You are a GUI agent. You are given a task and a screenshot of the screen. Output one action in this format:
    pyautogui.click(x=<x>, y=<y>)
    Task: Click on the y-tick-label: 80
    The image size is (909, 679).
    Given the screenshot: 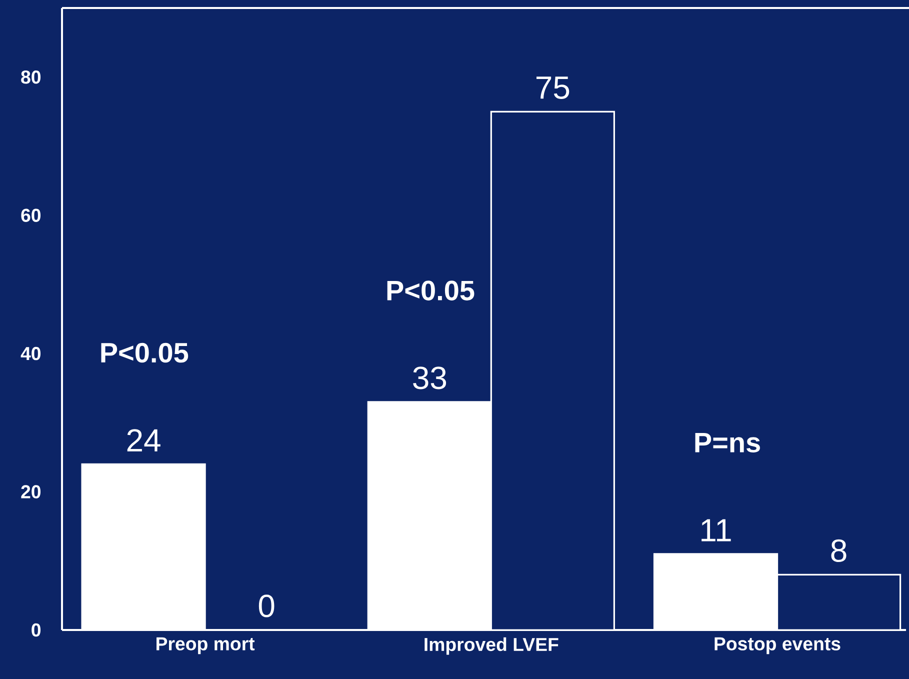 What is the action you would take?
    pyautogui.click(x=31, y=77)
    